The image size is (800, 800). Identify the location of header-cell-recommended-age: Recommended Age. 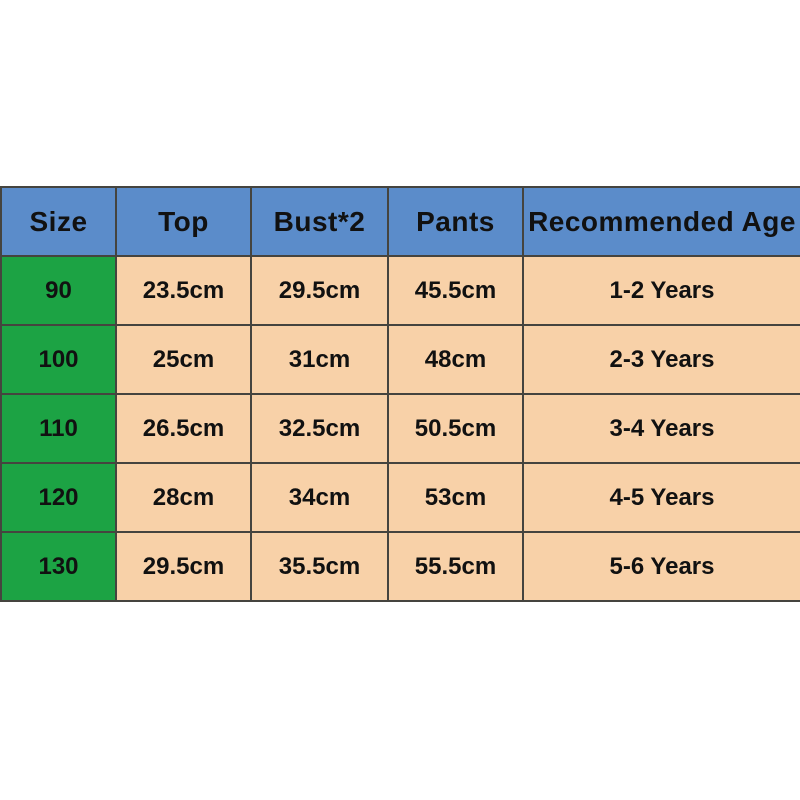
(661, 221).